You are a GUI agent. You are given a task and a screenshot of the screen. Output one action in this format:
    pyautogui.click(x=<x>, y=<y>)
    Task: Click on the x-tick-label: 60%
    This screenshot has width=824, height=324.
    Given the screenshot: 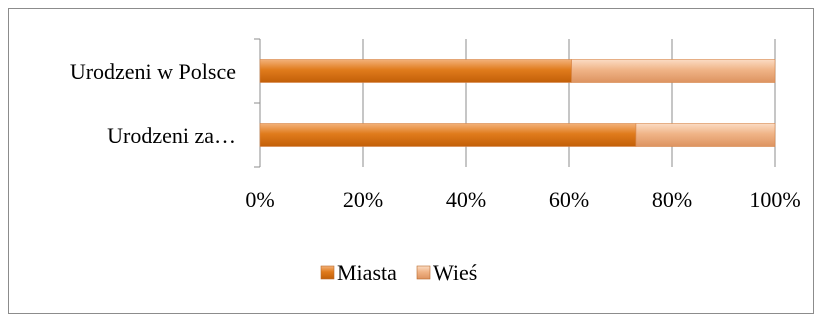 What is the action you would take?
    pyautogui.click(x=569, y=199)
    